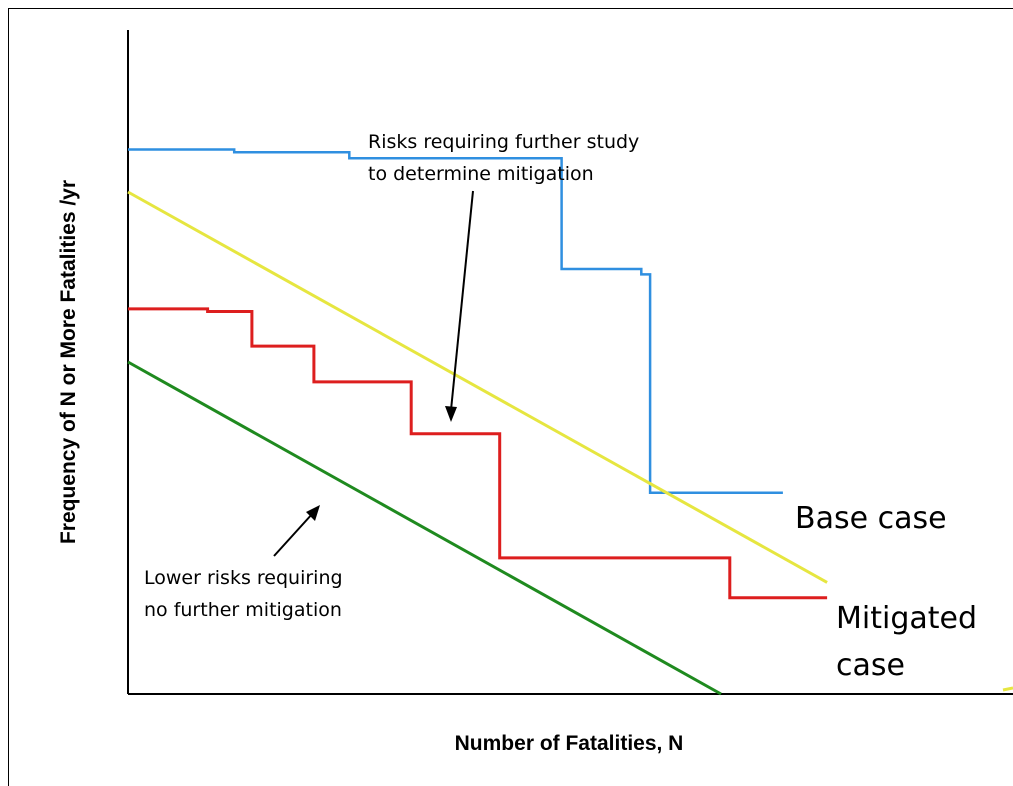 This screenshot has height=786, width=1013. I want to click on base-case-label: Base case, so click(871, 518).